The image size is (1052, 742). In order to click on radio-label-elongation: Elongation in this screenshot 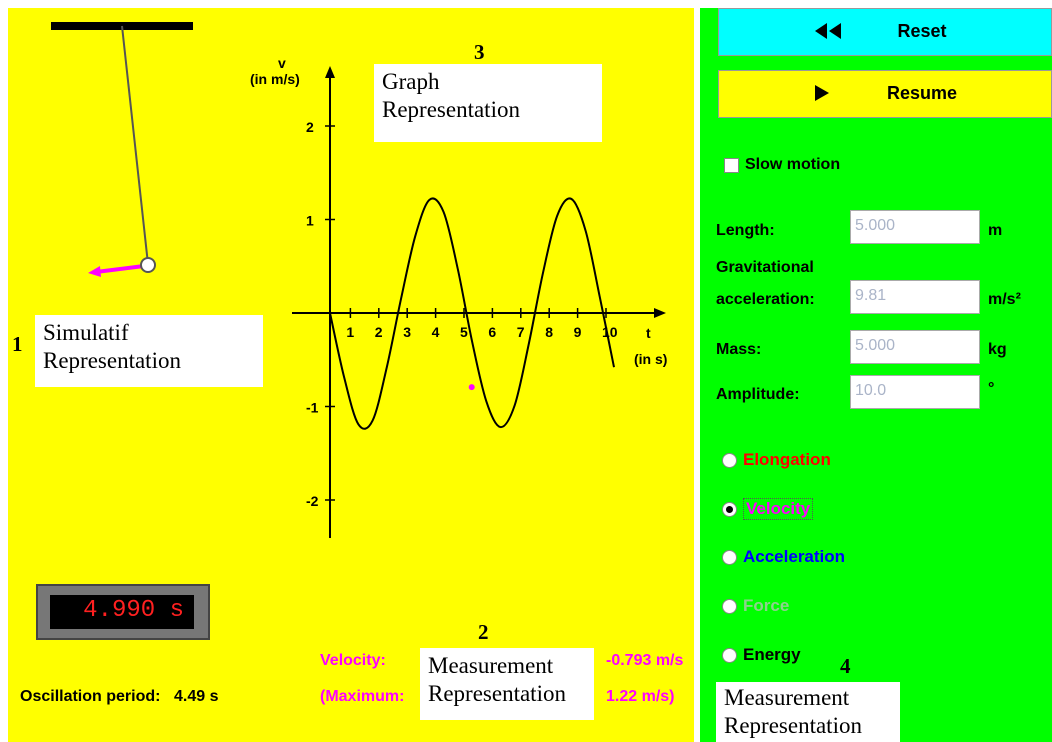, I will do `click(787, 459)`.